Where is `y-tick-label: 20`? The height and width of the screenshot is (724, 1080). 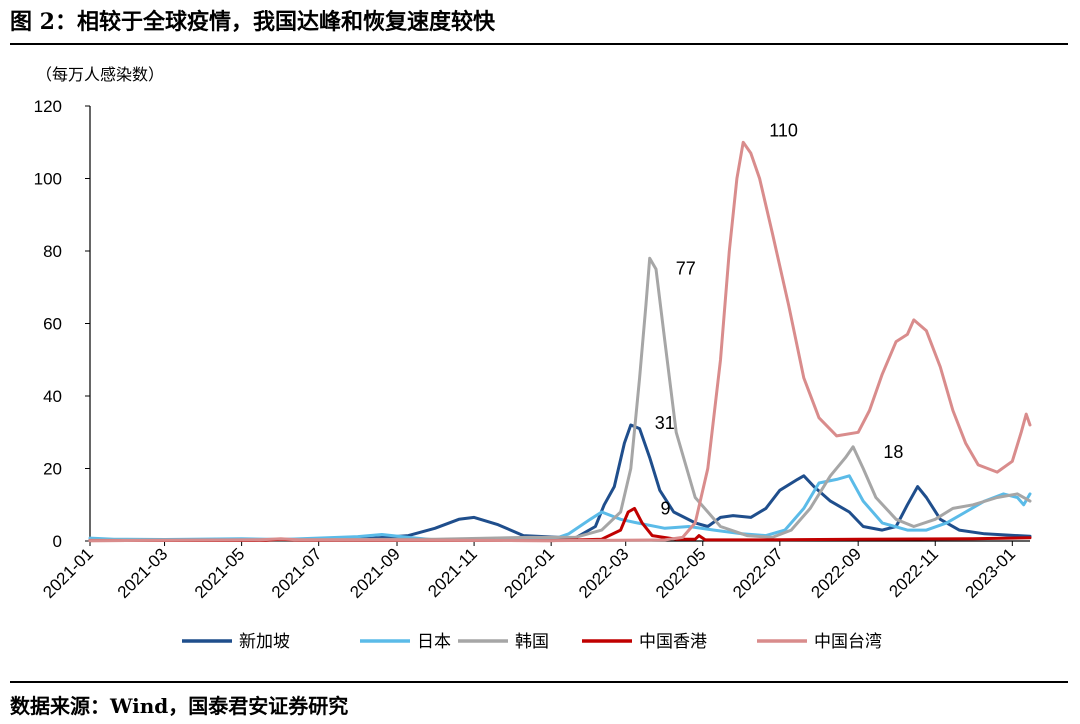
y-tick-label: 20 is located at coordinates (52, 469).